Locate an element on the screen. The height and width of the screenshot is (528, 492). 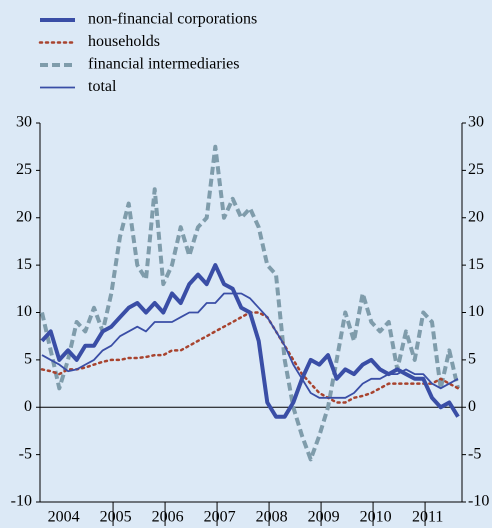
y-tick-label-right: 5 is located at coordinates (472, 359).